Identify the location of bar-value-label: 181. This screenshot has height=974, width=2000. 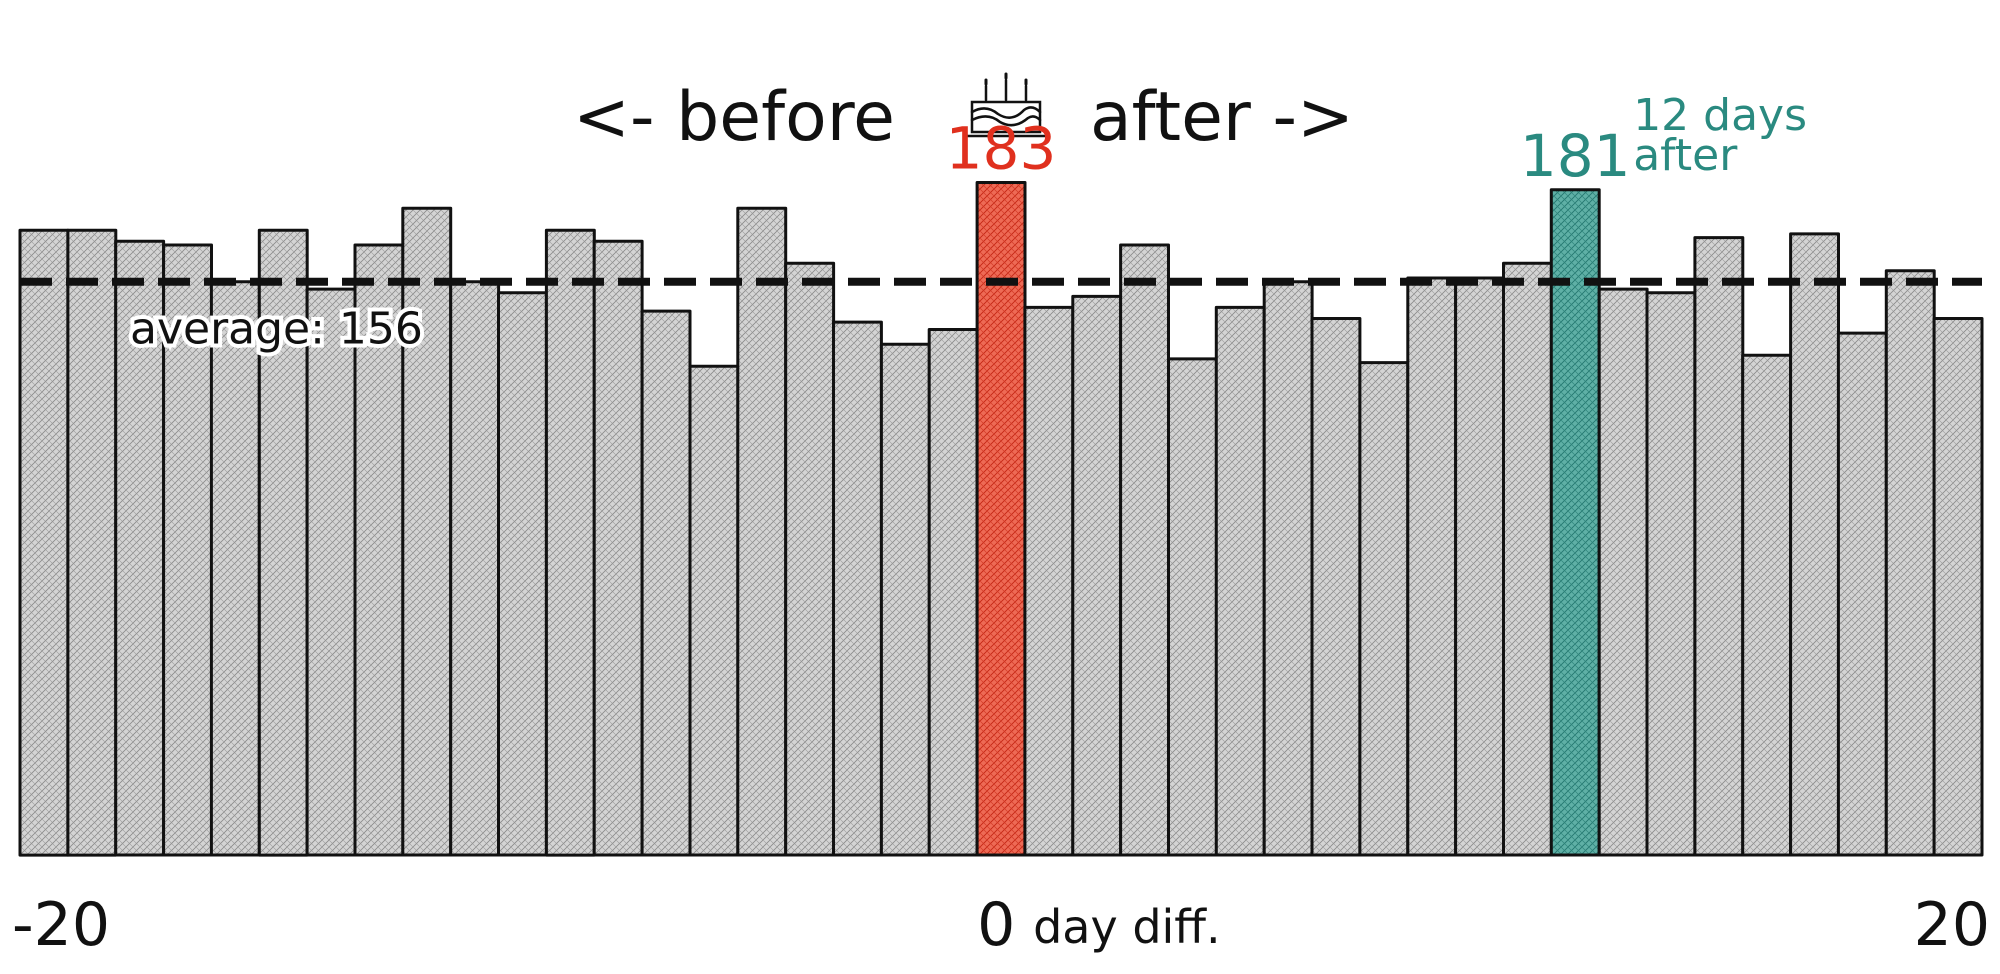
(1575, 156).